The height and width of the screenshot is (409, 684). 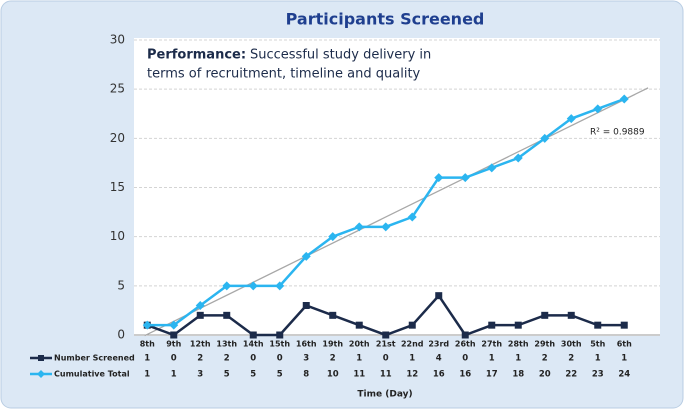 I want to click on table-cell: 4, so click(x=439, y=359).